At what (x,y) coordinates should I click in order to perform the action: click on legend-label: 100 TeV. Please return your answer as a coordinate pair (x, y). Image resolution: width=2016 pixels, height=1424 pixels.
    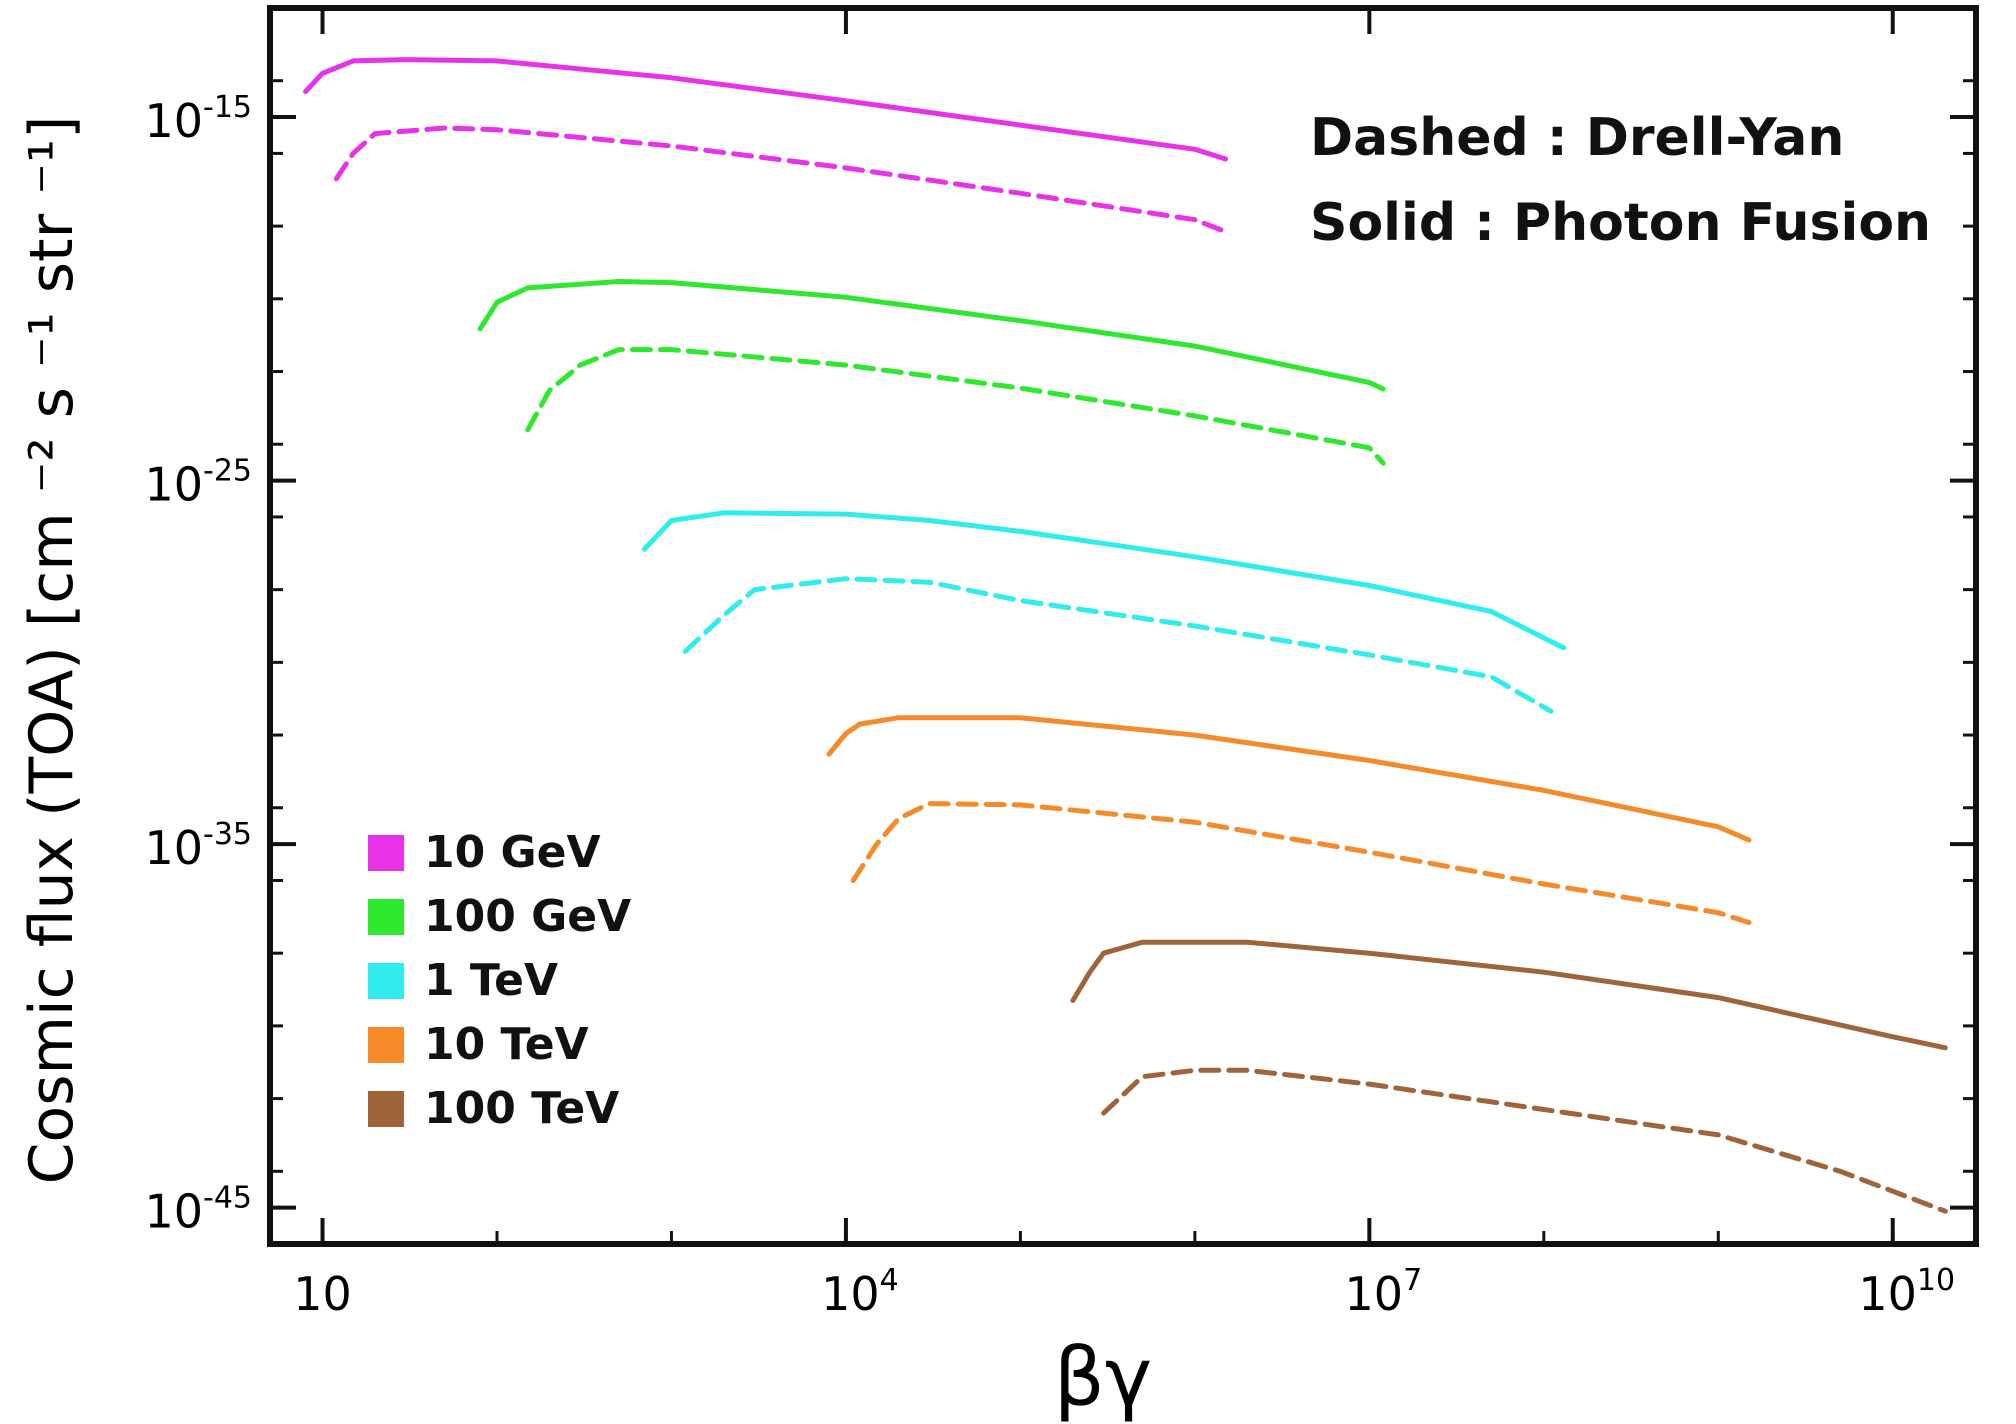
    Looking at the image, I should click on (521, 1108).